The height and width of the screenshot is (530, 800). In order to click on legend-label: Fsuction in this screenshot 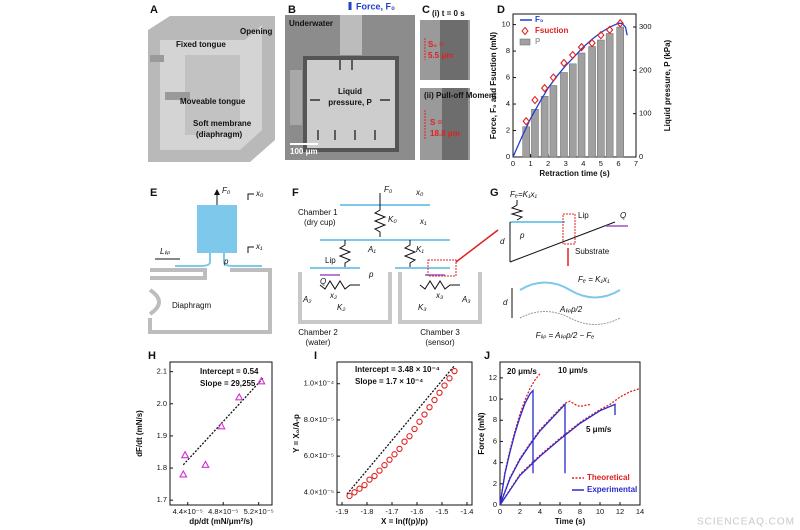, I will do `click(551, 30)`.